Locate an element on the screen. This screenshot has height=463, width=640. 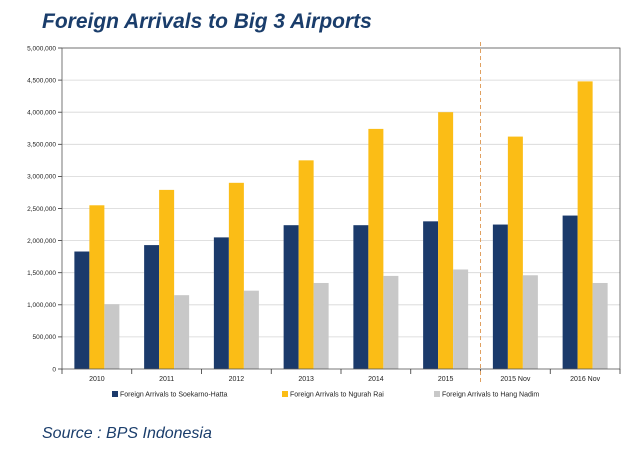
chart-title: Foreign Arrivals to Big 3 Airports is located at coordinates (207, 21).